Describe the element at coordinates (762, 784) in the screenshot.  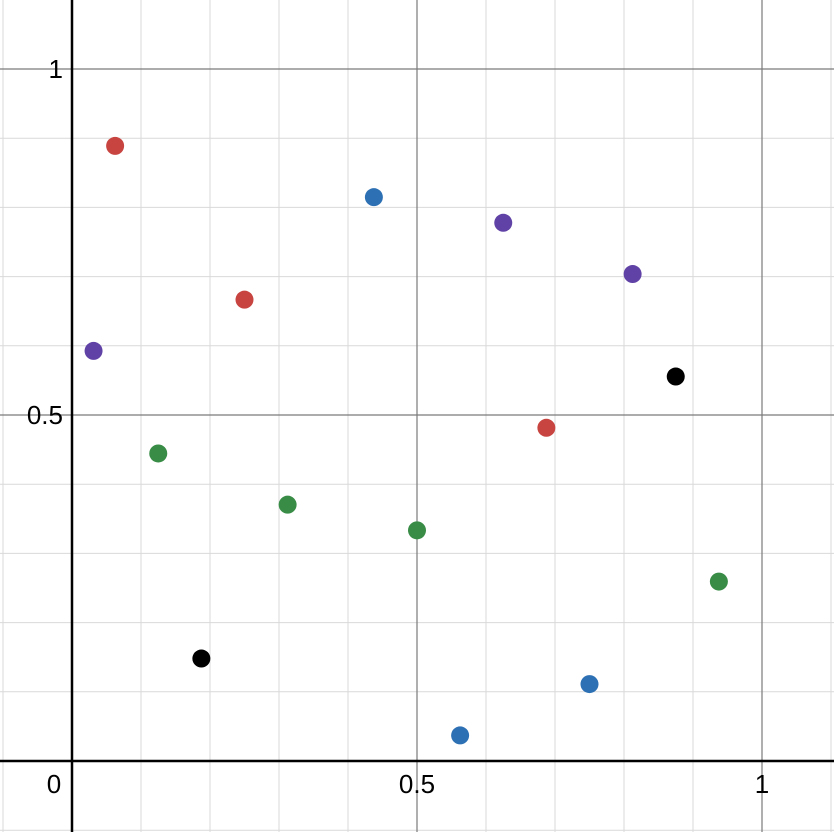
I see `x-tick-label: 1` at that location.